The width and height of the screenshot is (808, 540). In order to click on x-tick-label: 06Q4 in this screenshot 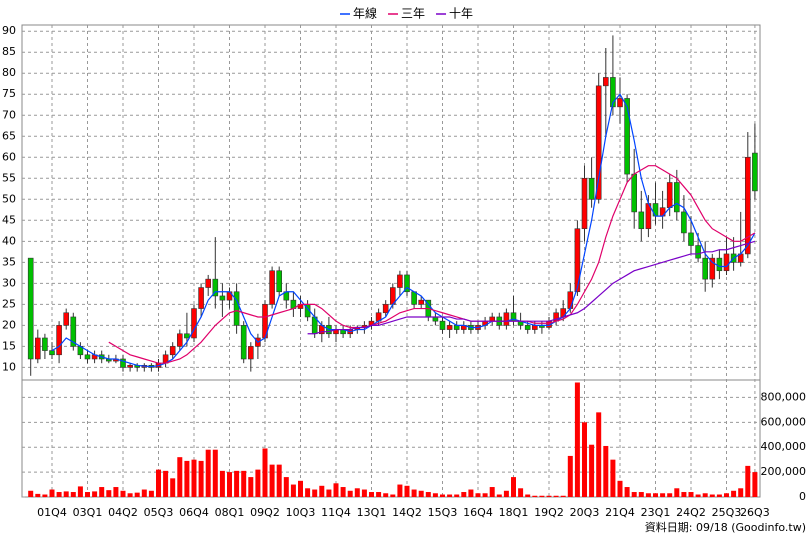, I will do `click(194, 512)`.